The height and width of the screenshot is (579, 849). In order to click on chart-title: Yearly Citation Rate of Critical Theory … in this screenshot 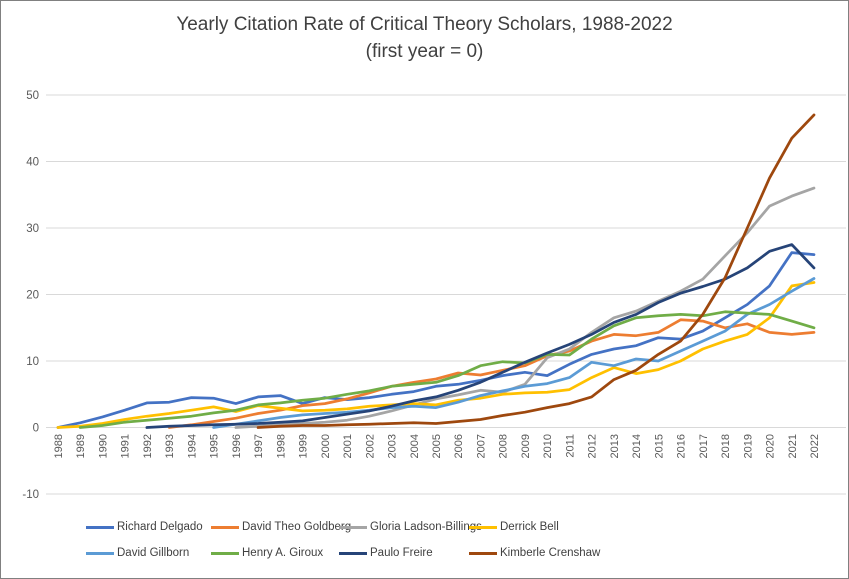, I will do `click(424, 24)`.